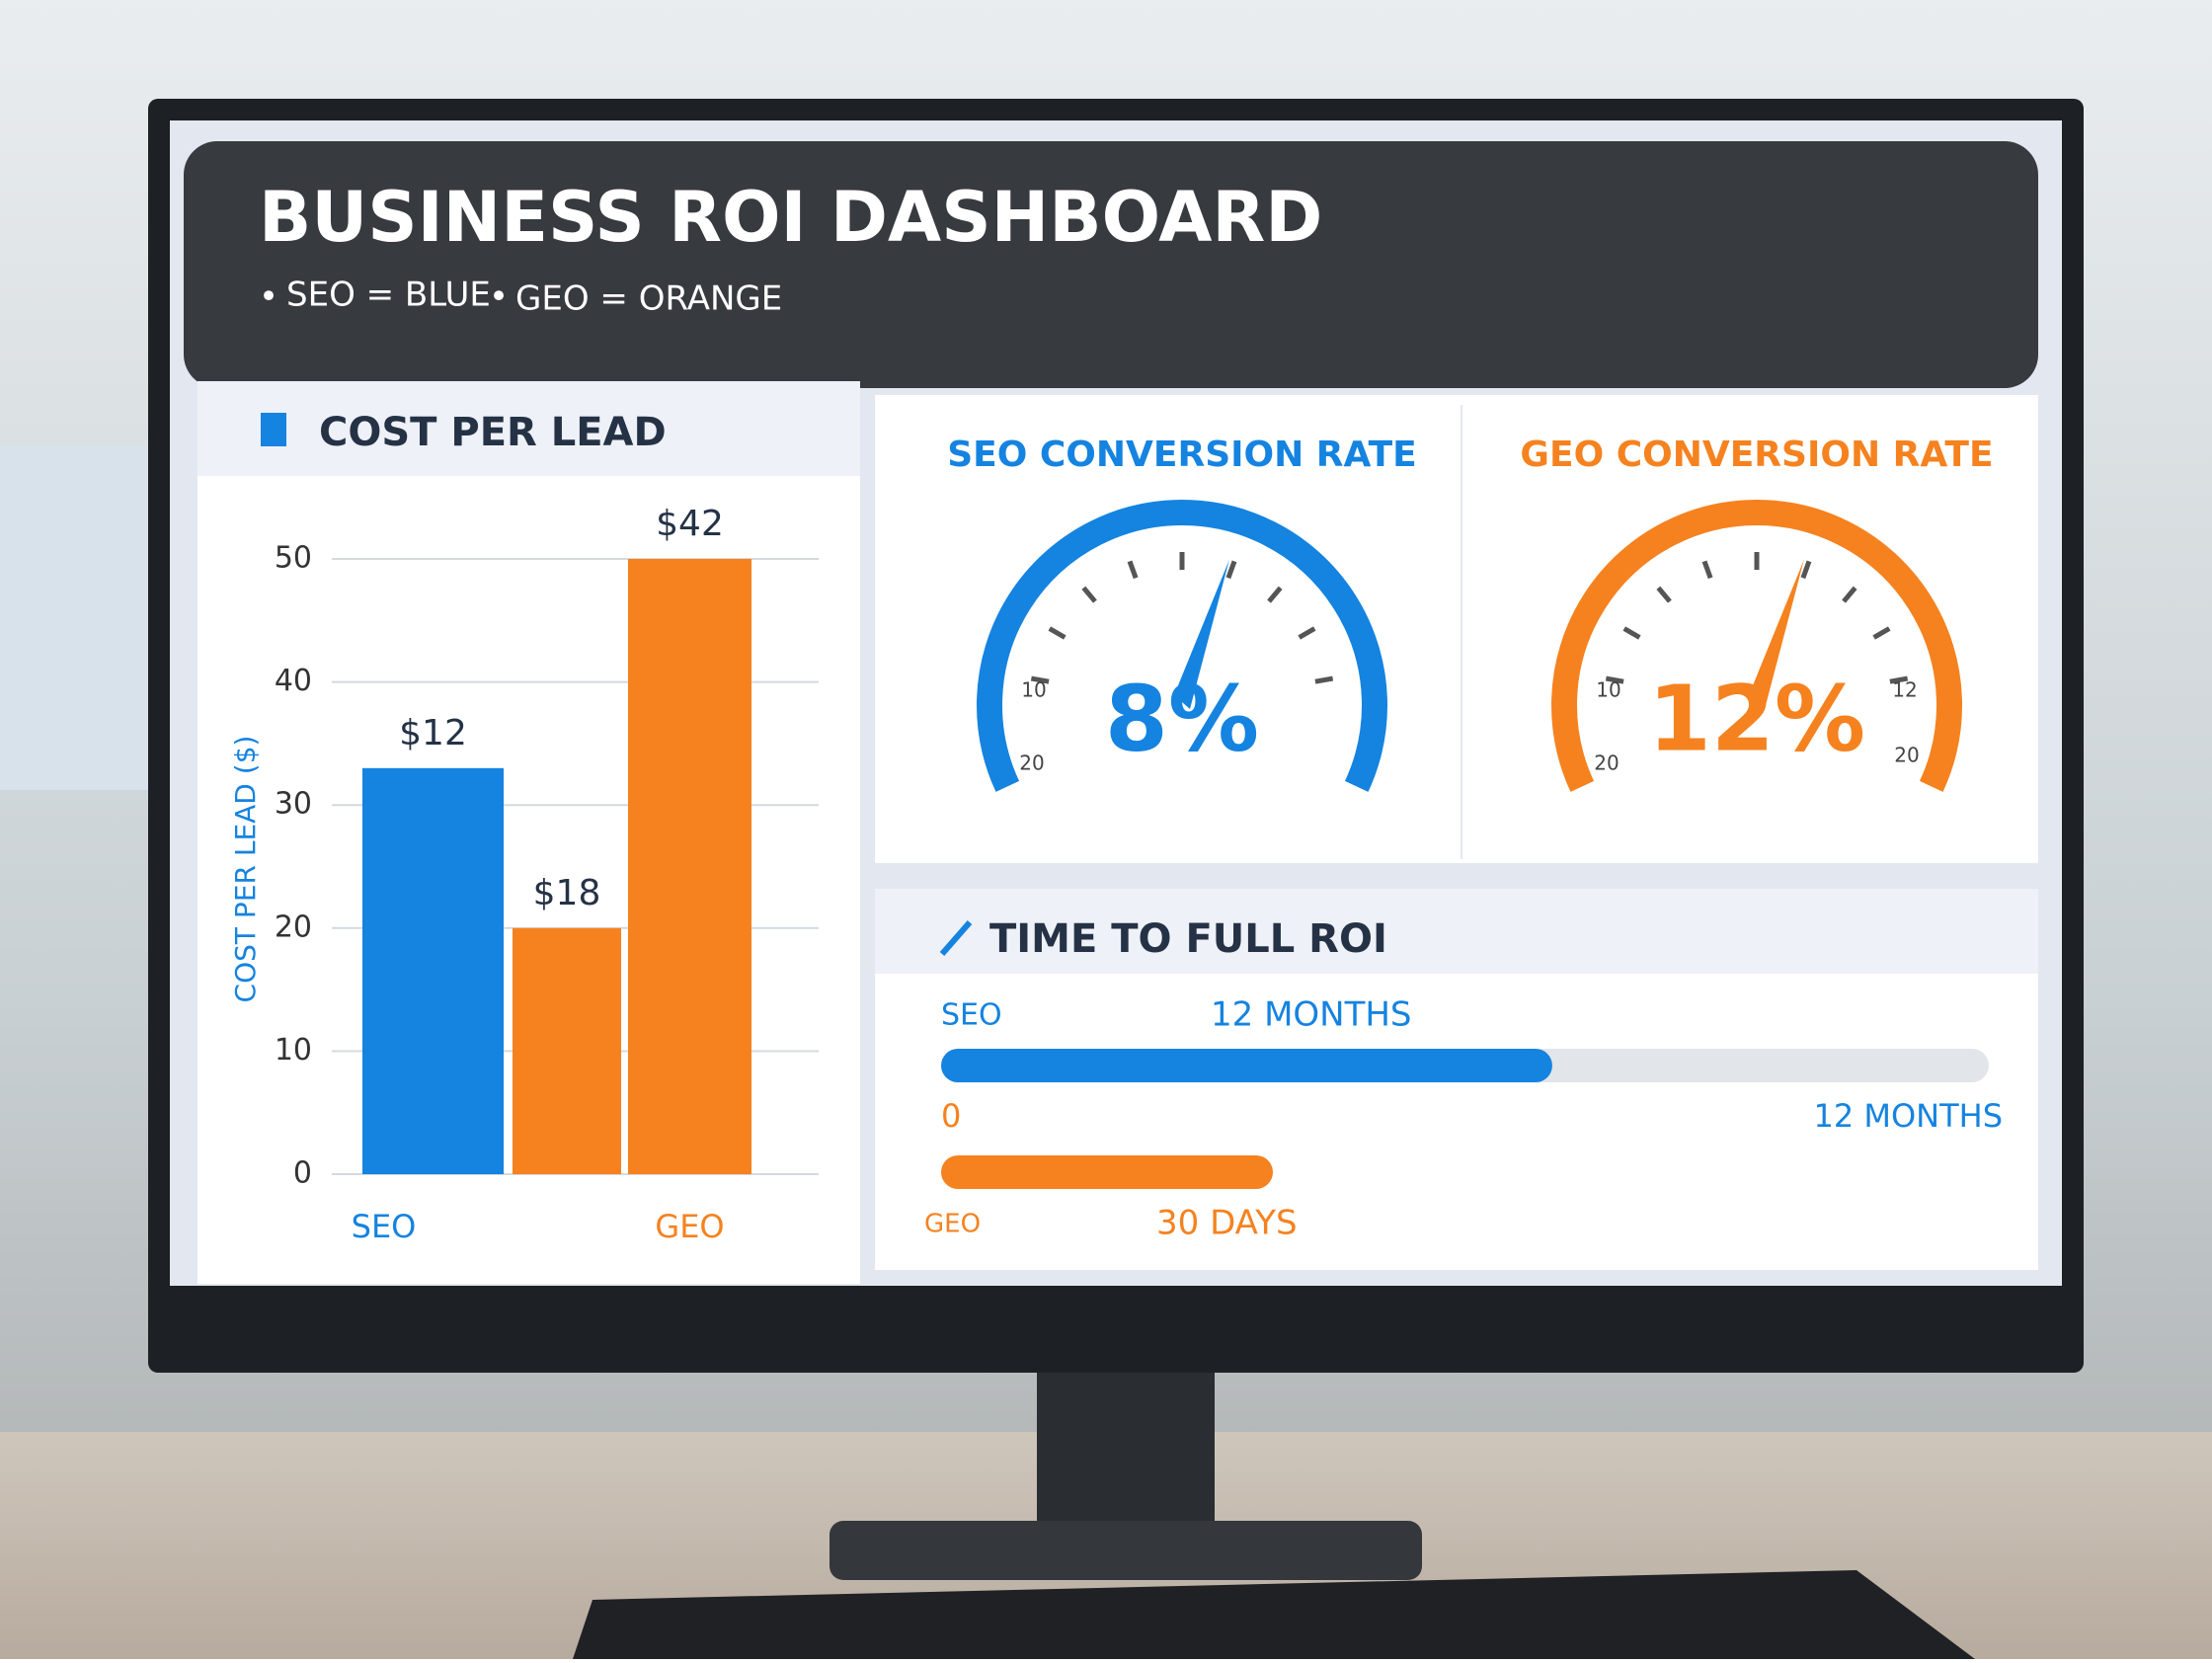  What do you see at coordinates (293, 1050) in the screenshot?
I see `y-tick-label: 10` at bounding box center [293, 1050].